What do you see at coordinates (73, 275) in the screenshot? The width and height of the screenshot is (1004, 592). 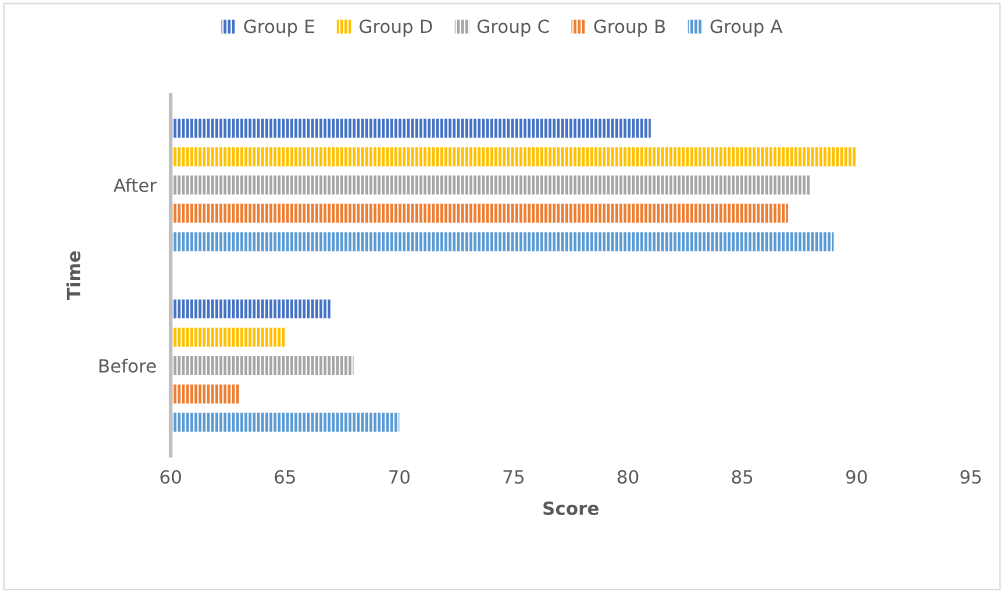 I see `y-axis-title: Time` at bounding box center [73, 275].